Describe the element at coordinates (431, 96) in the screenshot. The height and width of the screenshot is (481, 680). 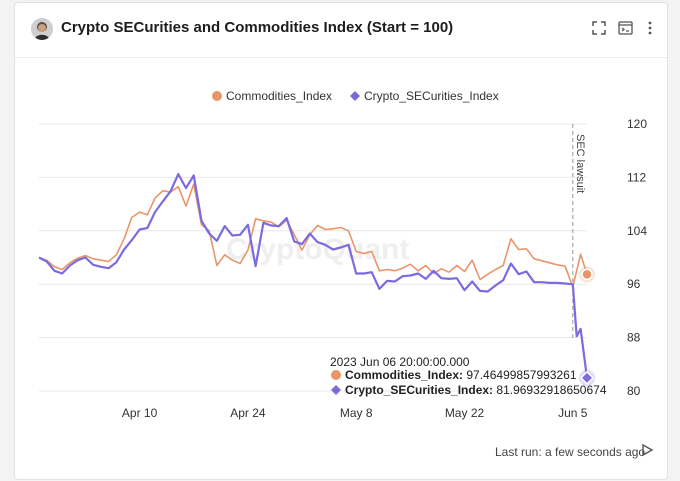
I see `legend-label: Crypto_SECurities_Index` at that location.